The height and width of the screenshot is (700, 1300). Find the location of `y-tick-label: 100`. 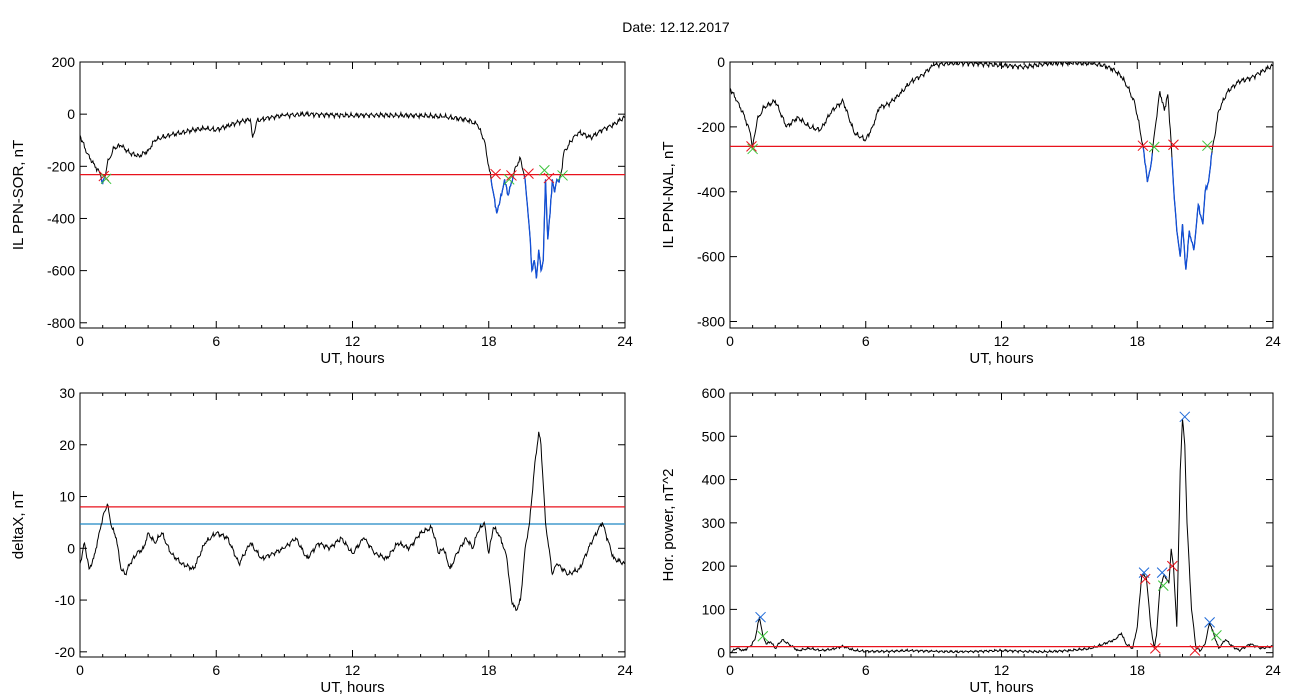

y-tick-label: 100 is located at coordinates (714, 609).